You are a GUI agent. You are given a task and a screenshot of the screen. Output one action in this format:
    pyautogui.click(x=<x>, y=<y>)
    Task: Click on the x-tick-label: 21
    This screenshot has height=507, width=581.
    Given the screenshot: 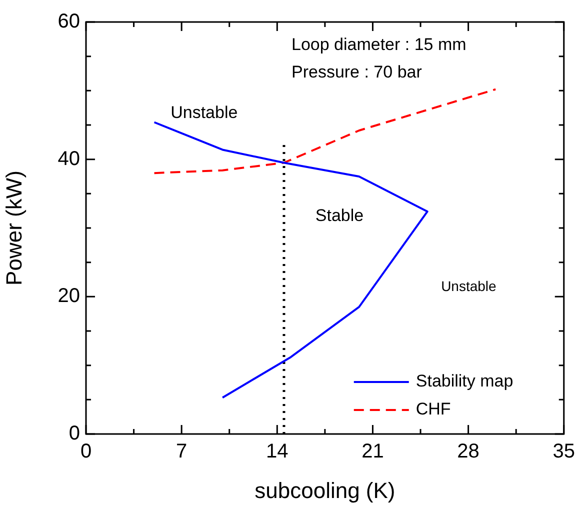 What is the action you would take?
    pyautogui.click(x=373, y=451)
    